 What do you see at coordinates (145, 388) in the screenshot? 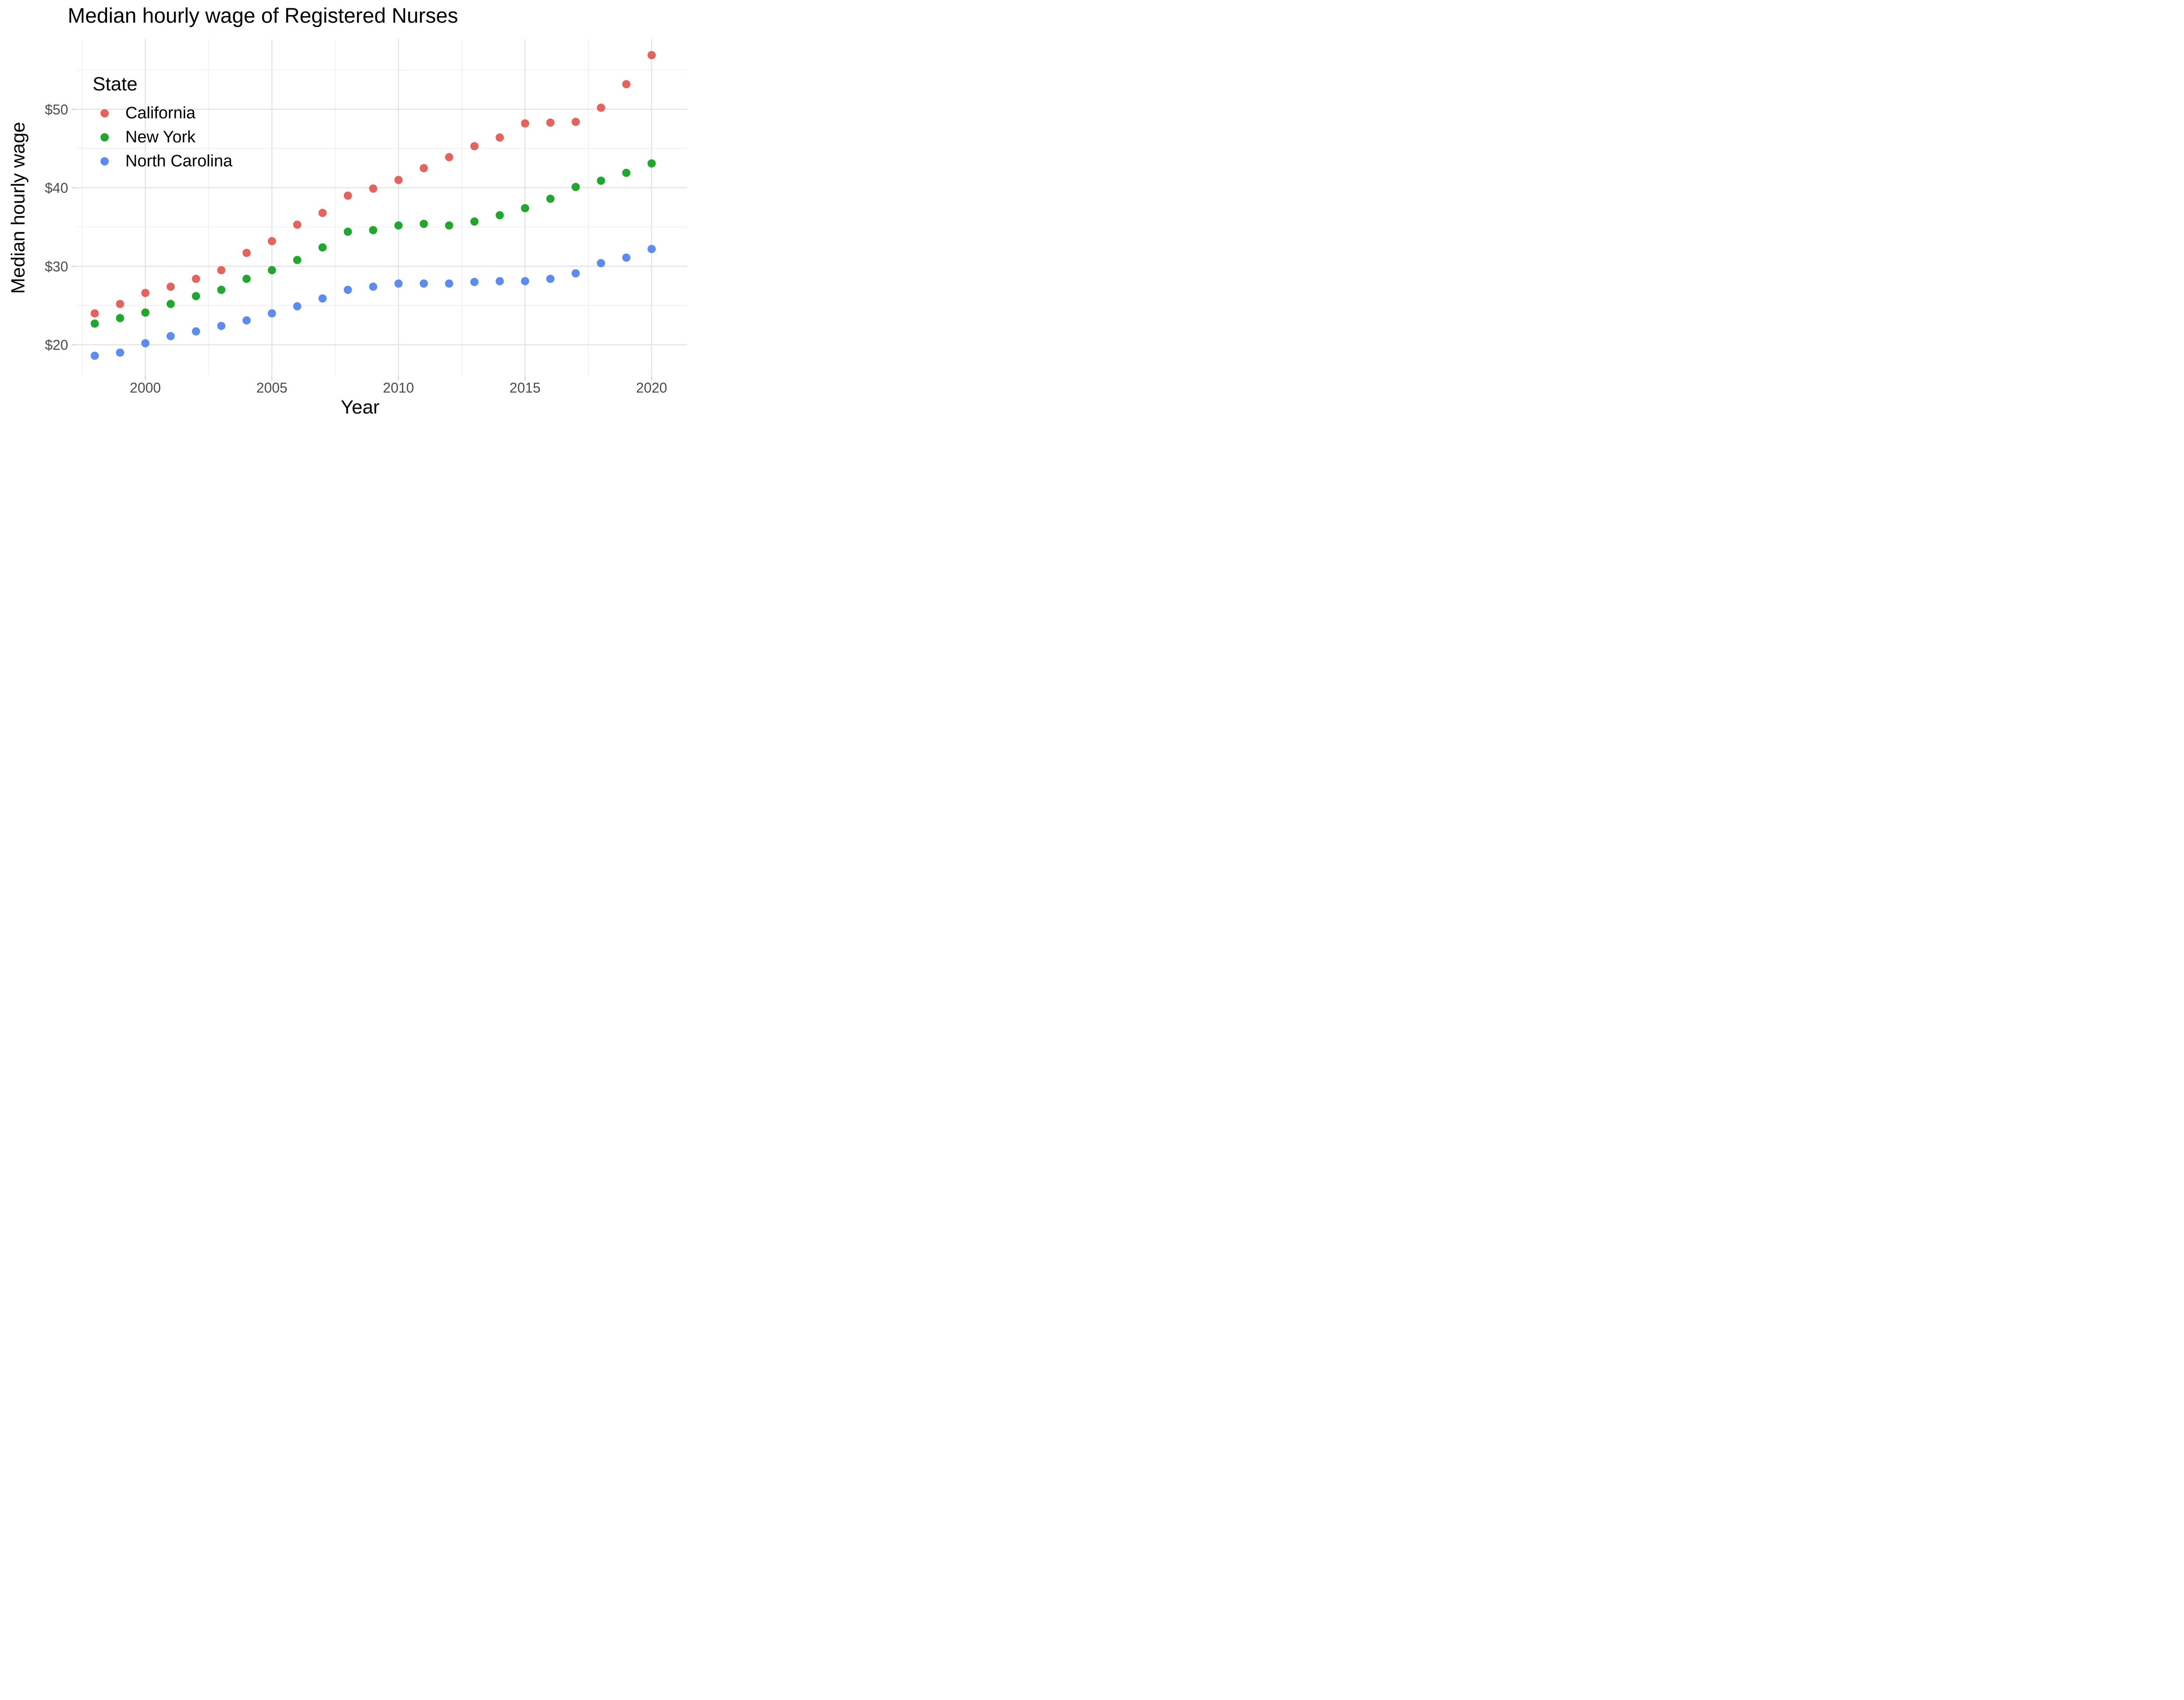
I see `x-tick-label: 2000` at bounding box center [145, 388].